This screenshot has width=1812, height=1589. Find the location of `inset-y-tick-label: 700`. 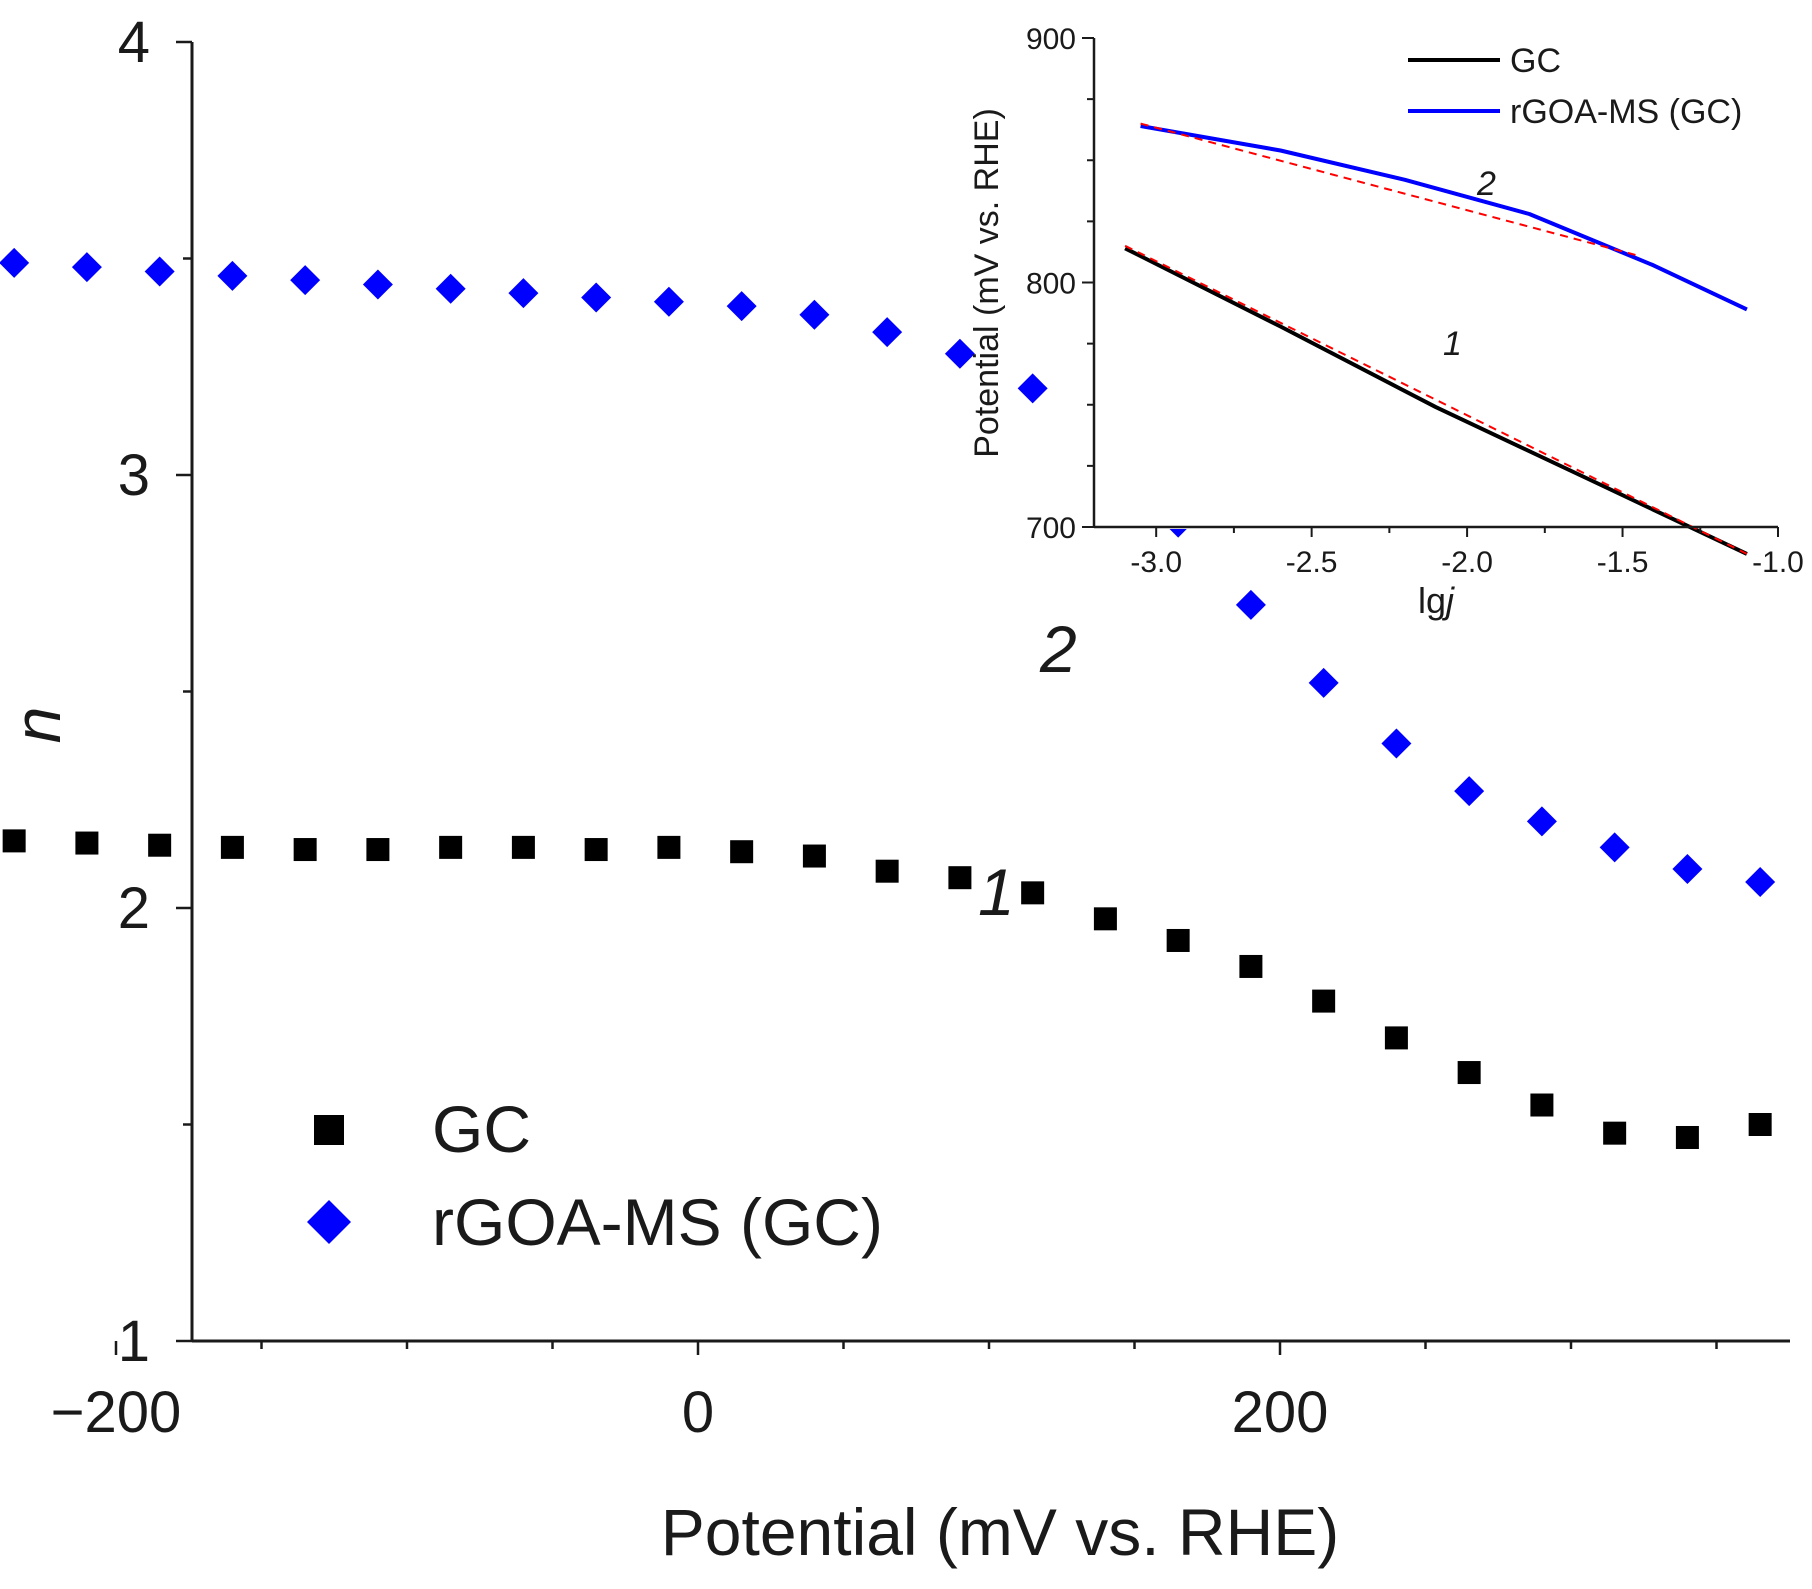

inset-y-tick-label: 700 is located at coordinates (1051, 528).